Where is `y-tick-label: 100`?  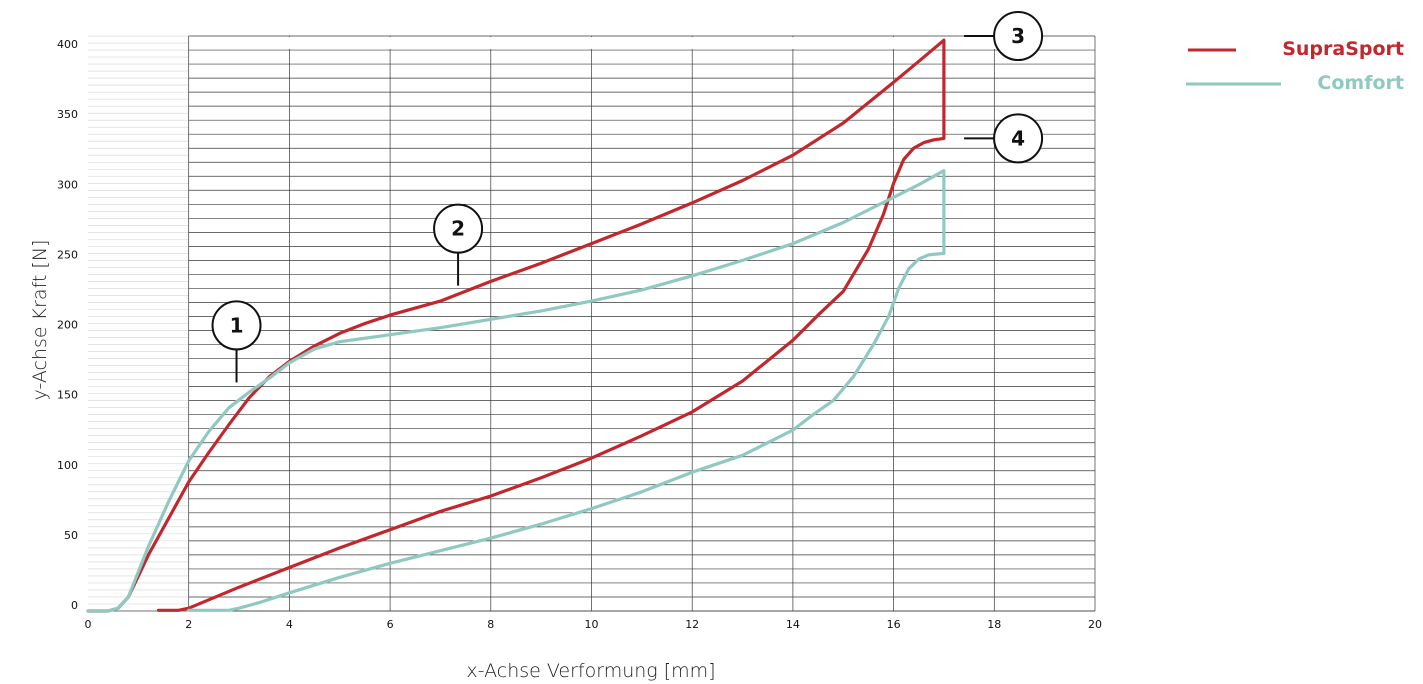 y-tick-label: 100 is located at coordinates (67, 465).